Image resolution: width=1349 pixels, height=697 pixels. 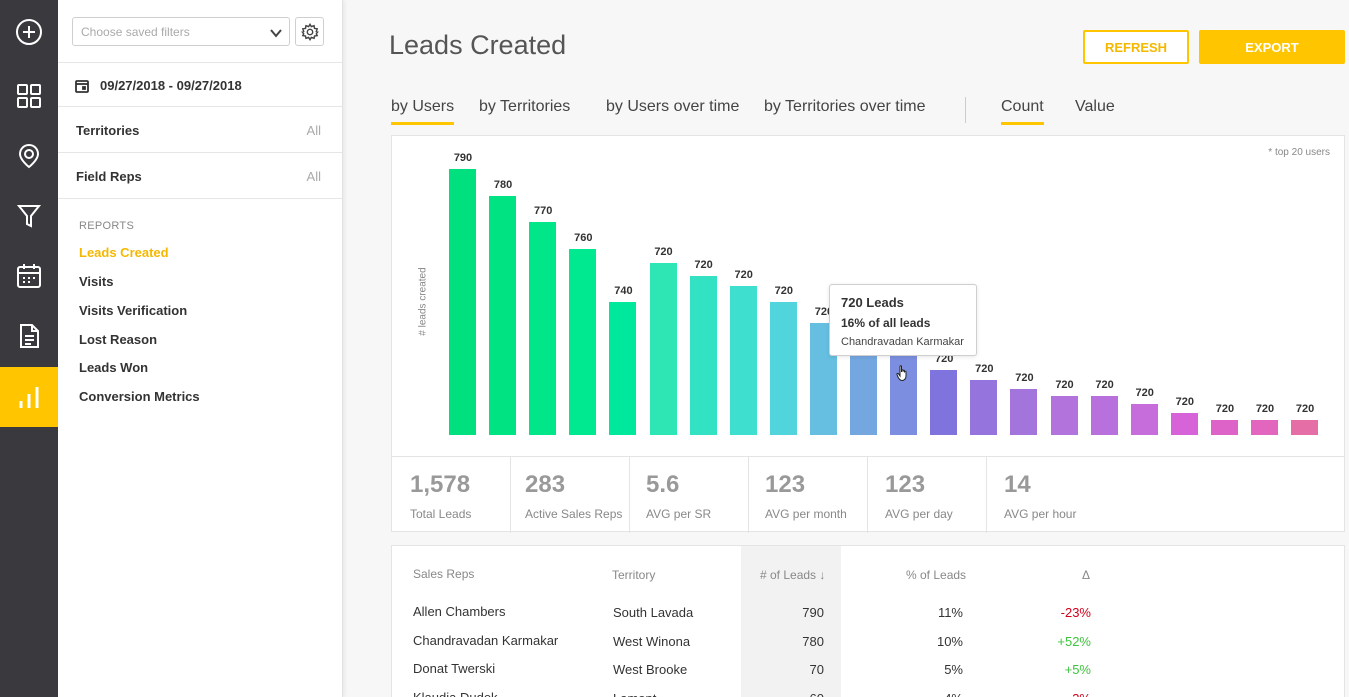 I want to click on tab-by-users-over-time: by Users over time, so click(x=673, y=106).